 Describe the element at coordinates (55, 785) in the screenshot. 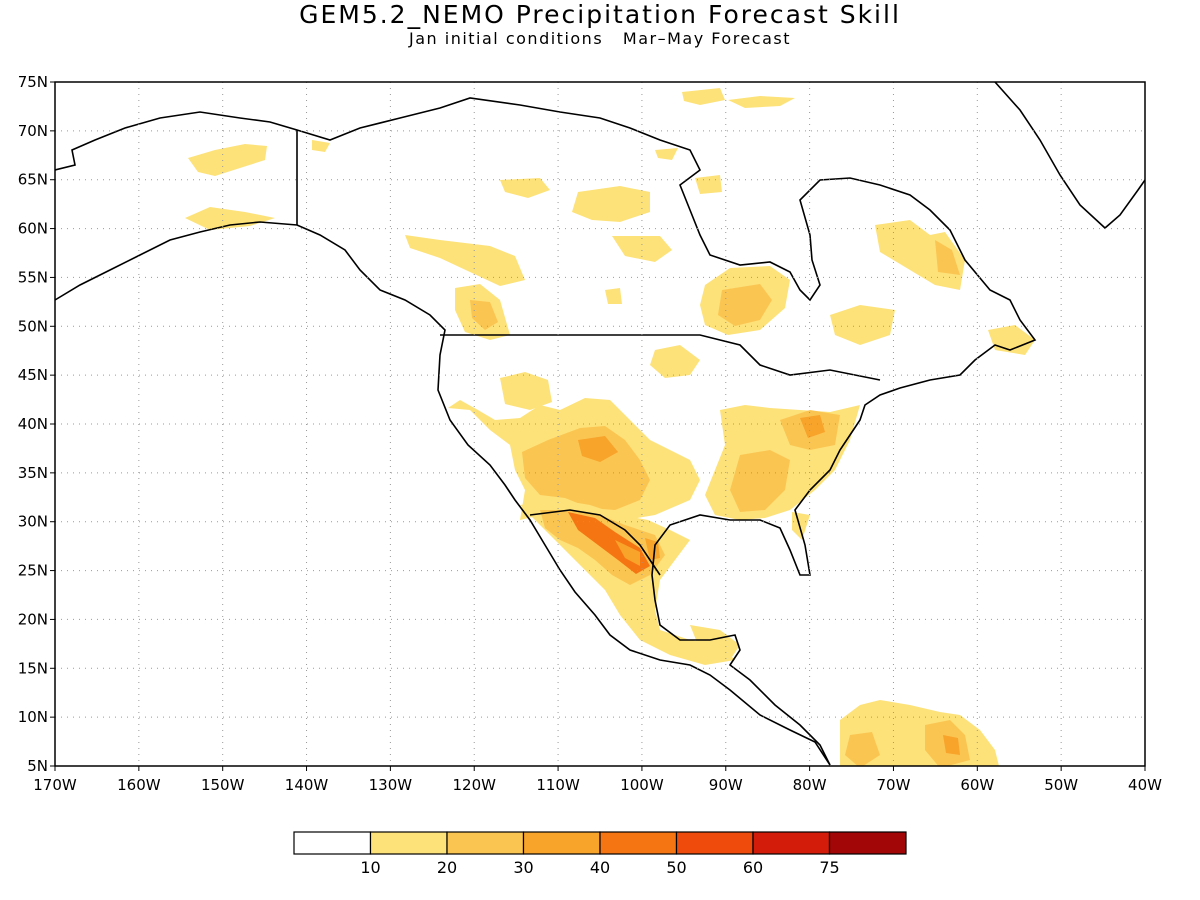

I see `lon-label: 170W` at that location.